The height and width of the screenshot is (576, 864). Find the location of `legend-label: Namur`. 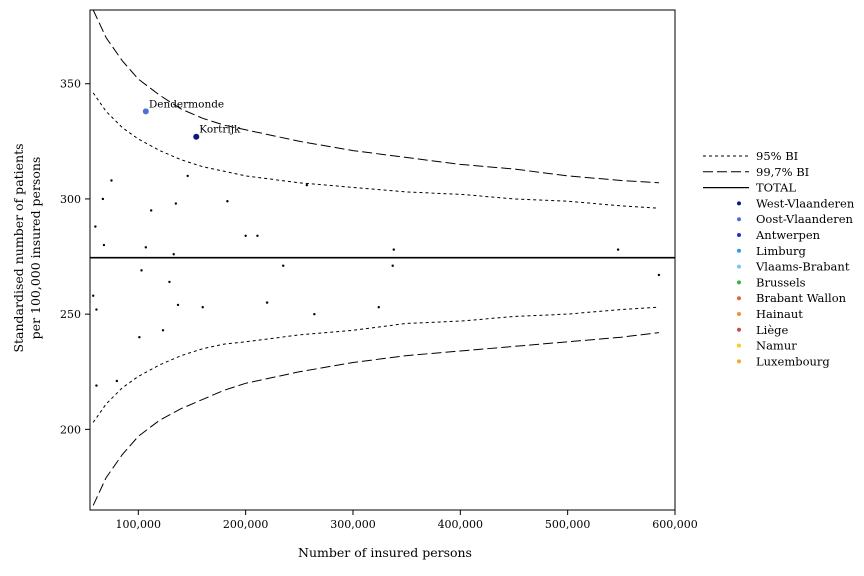

legend-label: Namur is located at coordinates (776, 346).